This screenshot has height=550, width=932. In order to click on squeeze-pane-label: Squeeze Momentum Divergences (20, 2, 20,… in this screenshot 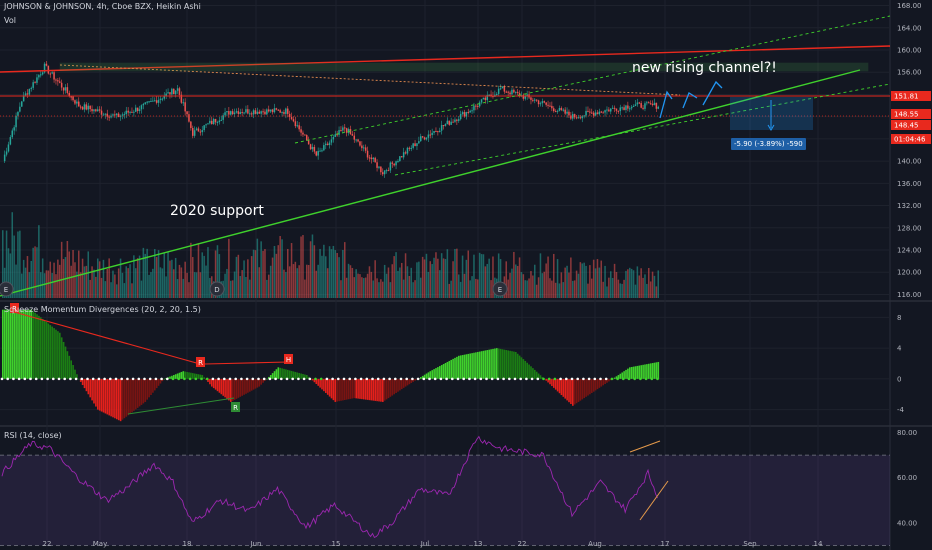, I will do `click(102, 309)`.